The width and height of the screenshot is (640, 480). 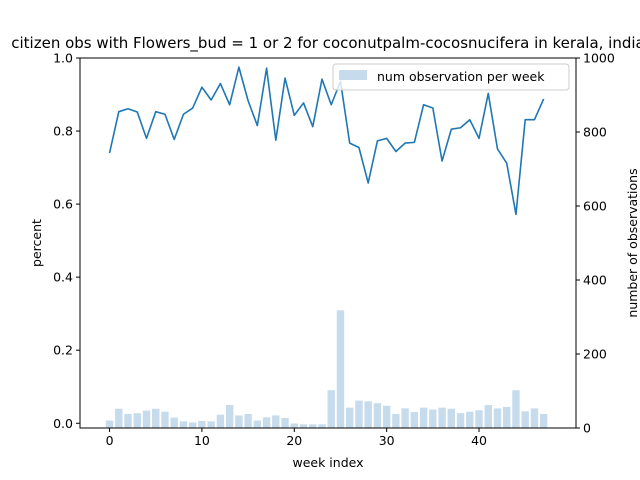 I want to click on y-left-tick-label: 0.4, so click(x=63, y=277).